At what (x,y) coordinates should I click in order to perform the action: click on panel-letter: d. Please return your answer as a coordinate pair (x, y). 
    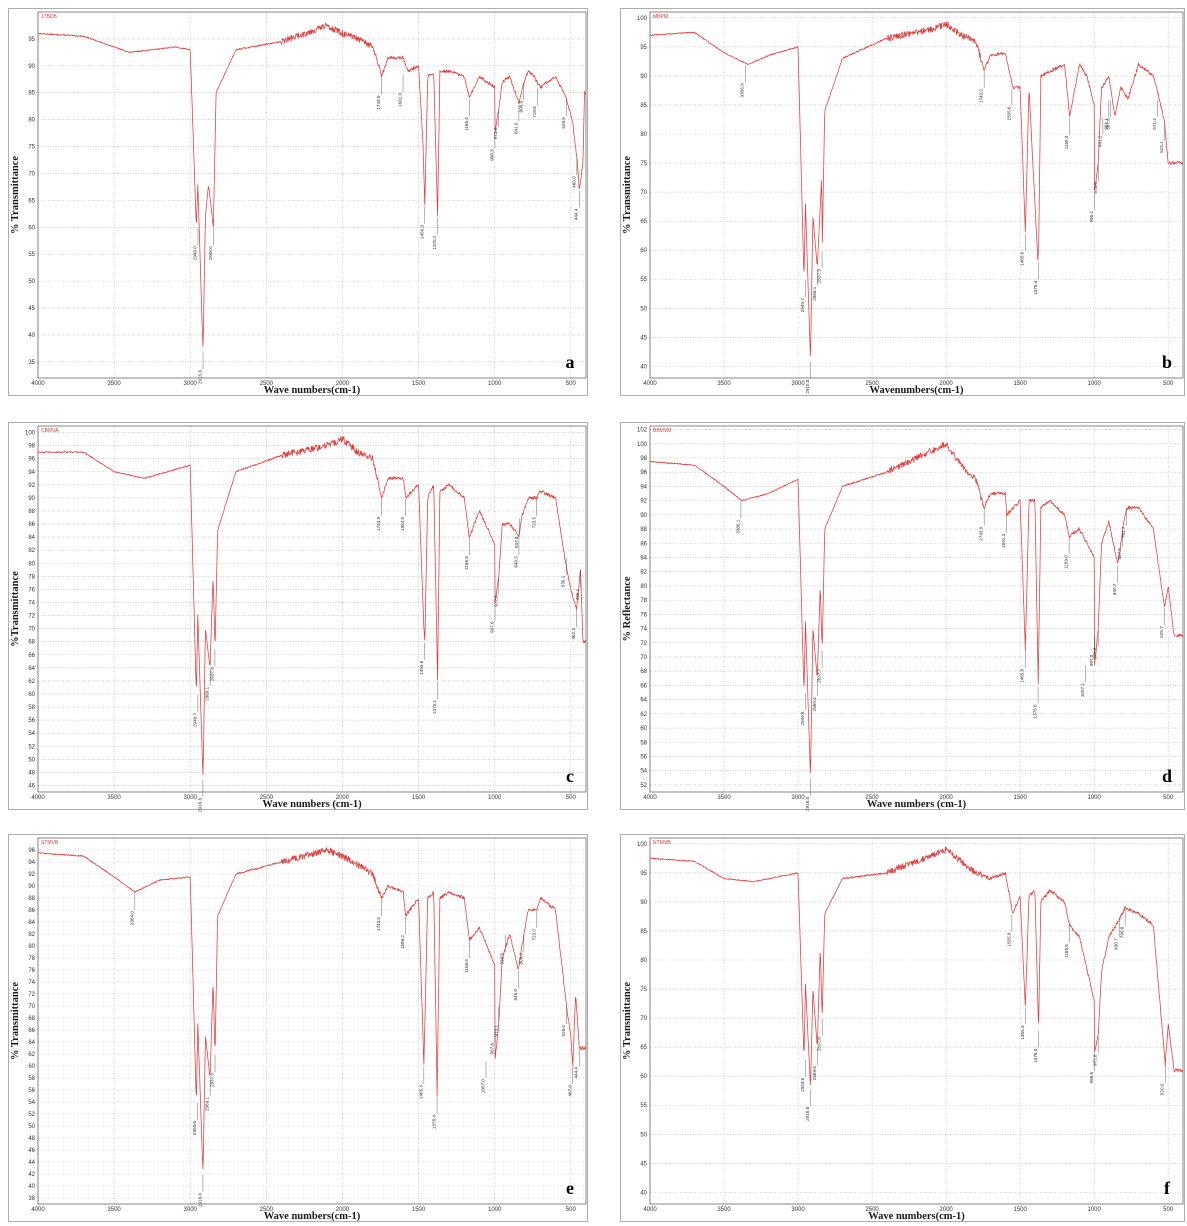
    Looking at the image, I should click on (1167, 776).